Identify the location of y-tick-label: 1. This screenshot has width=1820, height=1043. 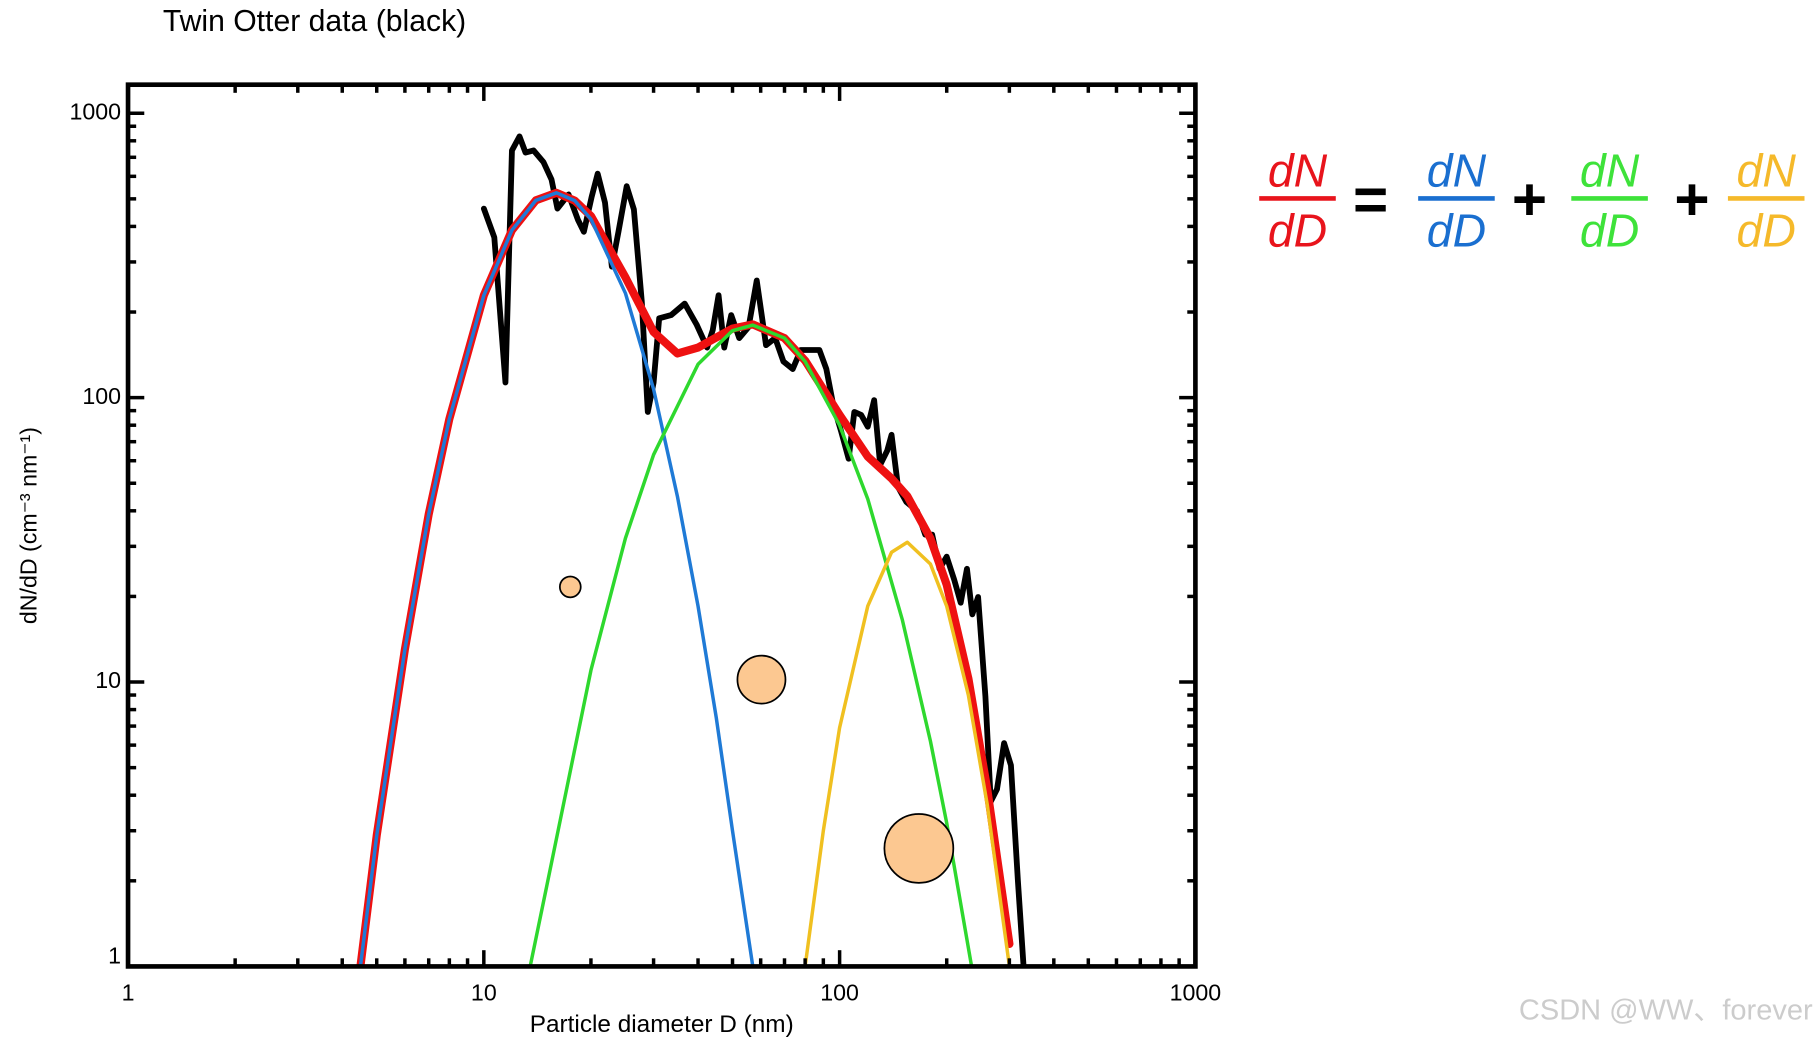
(114, 955).